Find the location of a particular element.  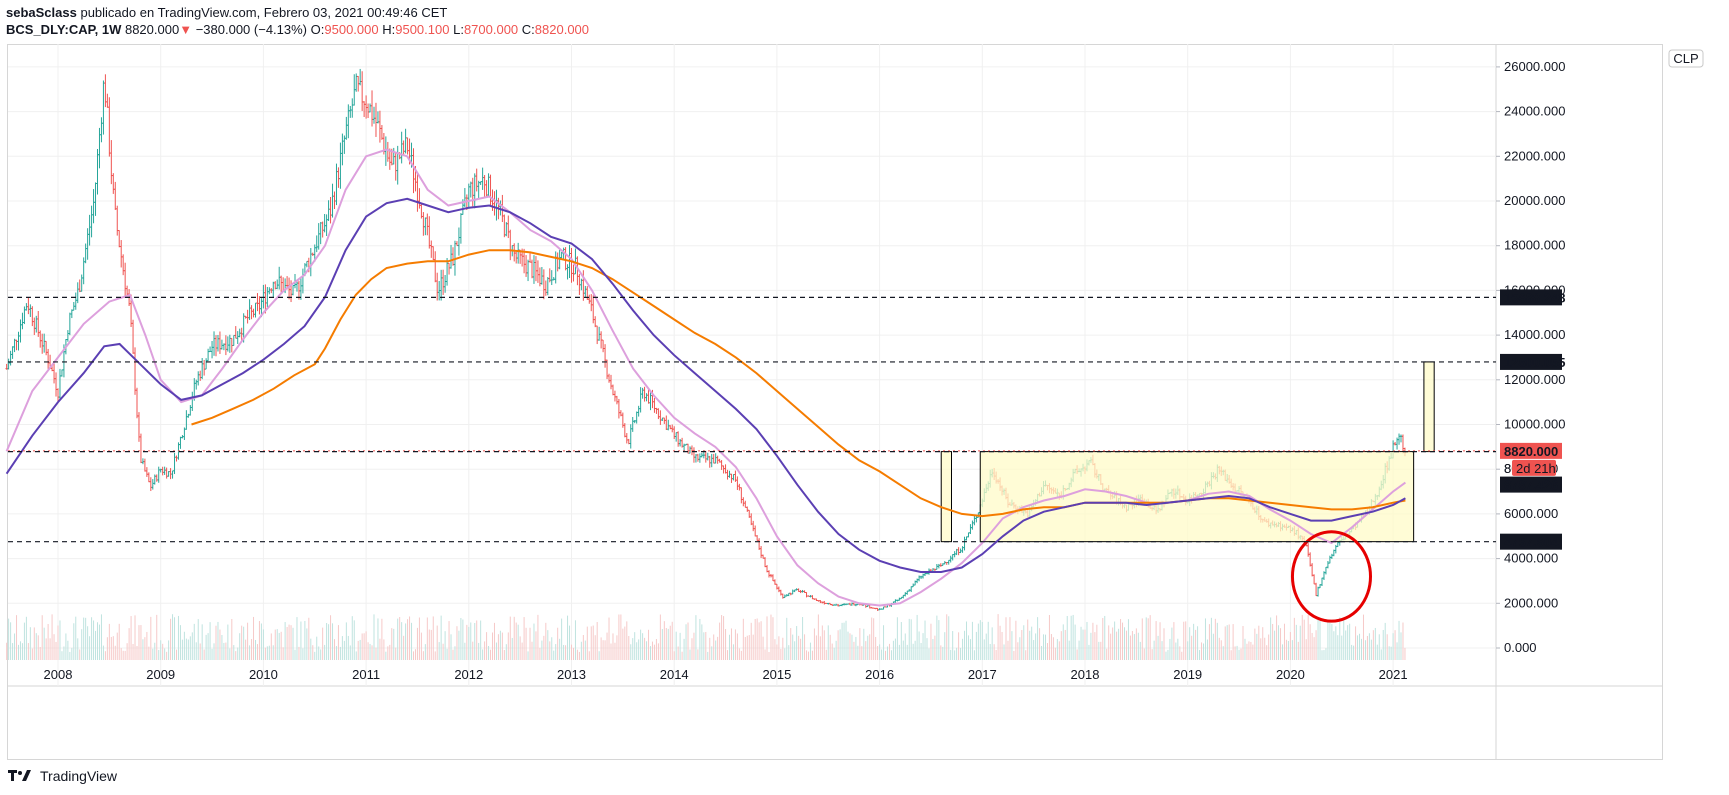

x-tick-label: 2011 is located at coordinates (366, 674).